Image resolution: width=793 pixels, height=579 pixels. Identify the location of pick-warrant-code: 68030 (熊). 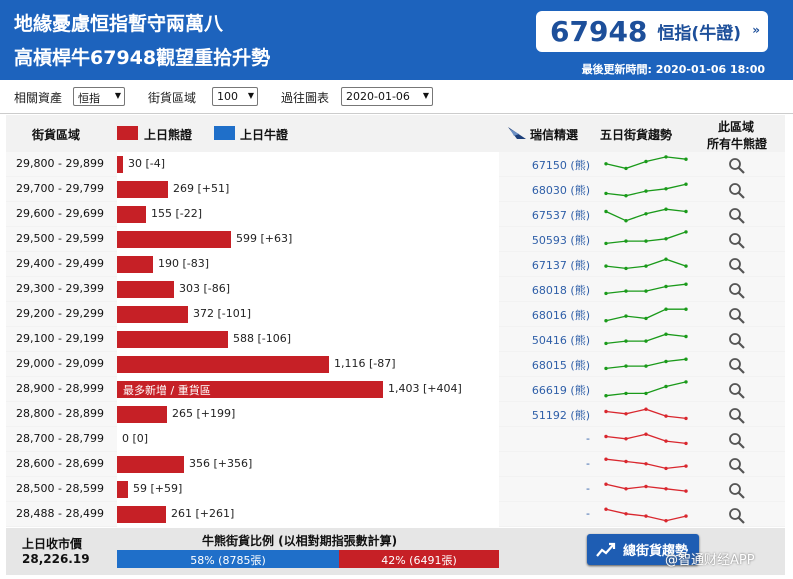
(560, 190).